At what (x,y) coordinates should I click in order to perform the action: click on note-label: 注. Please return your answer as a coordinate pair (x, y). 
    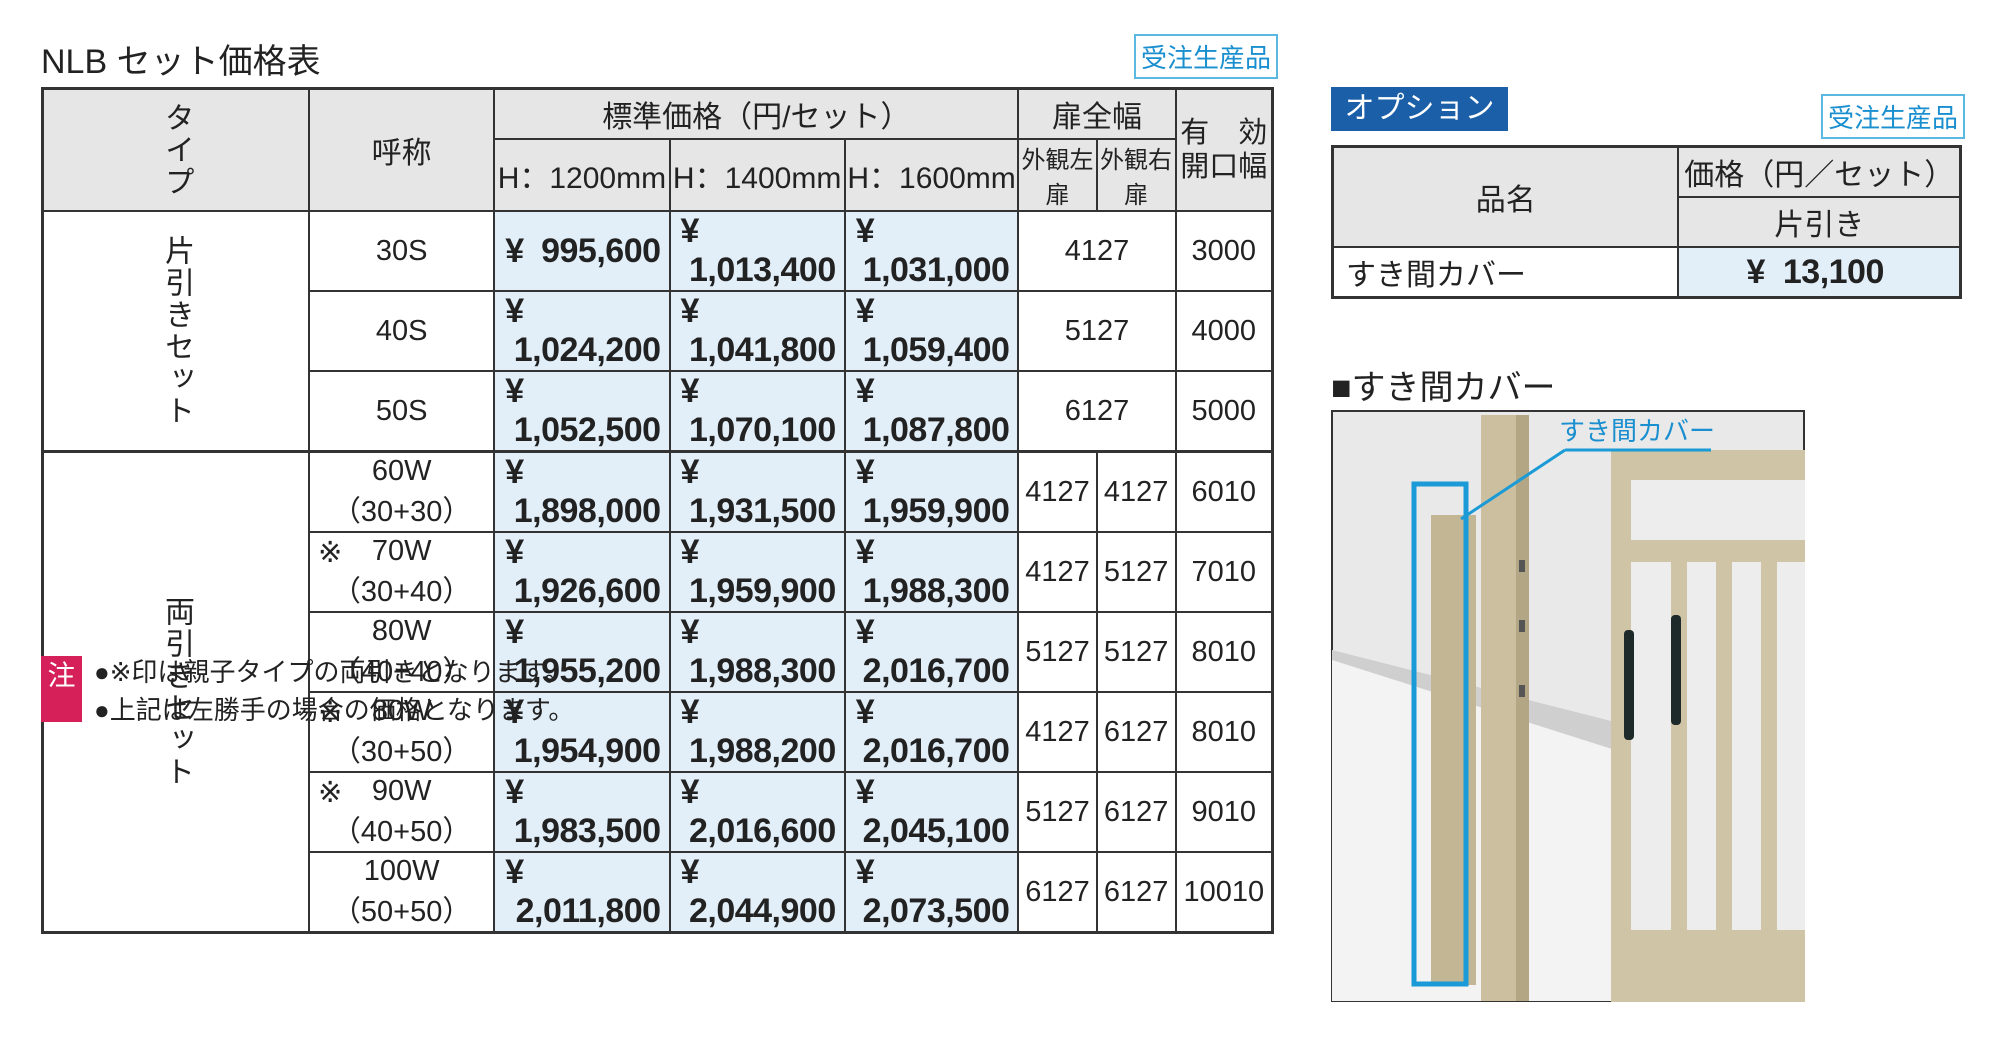
    Looking at the image, I should click on (61, 689).